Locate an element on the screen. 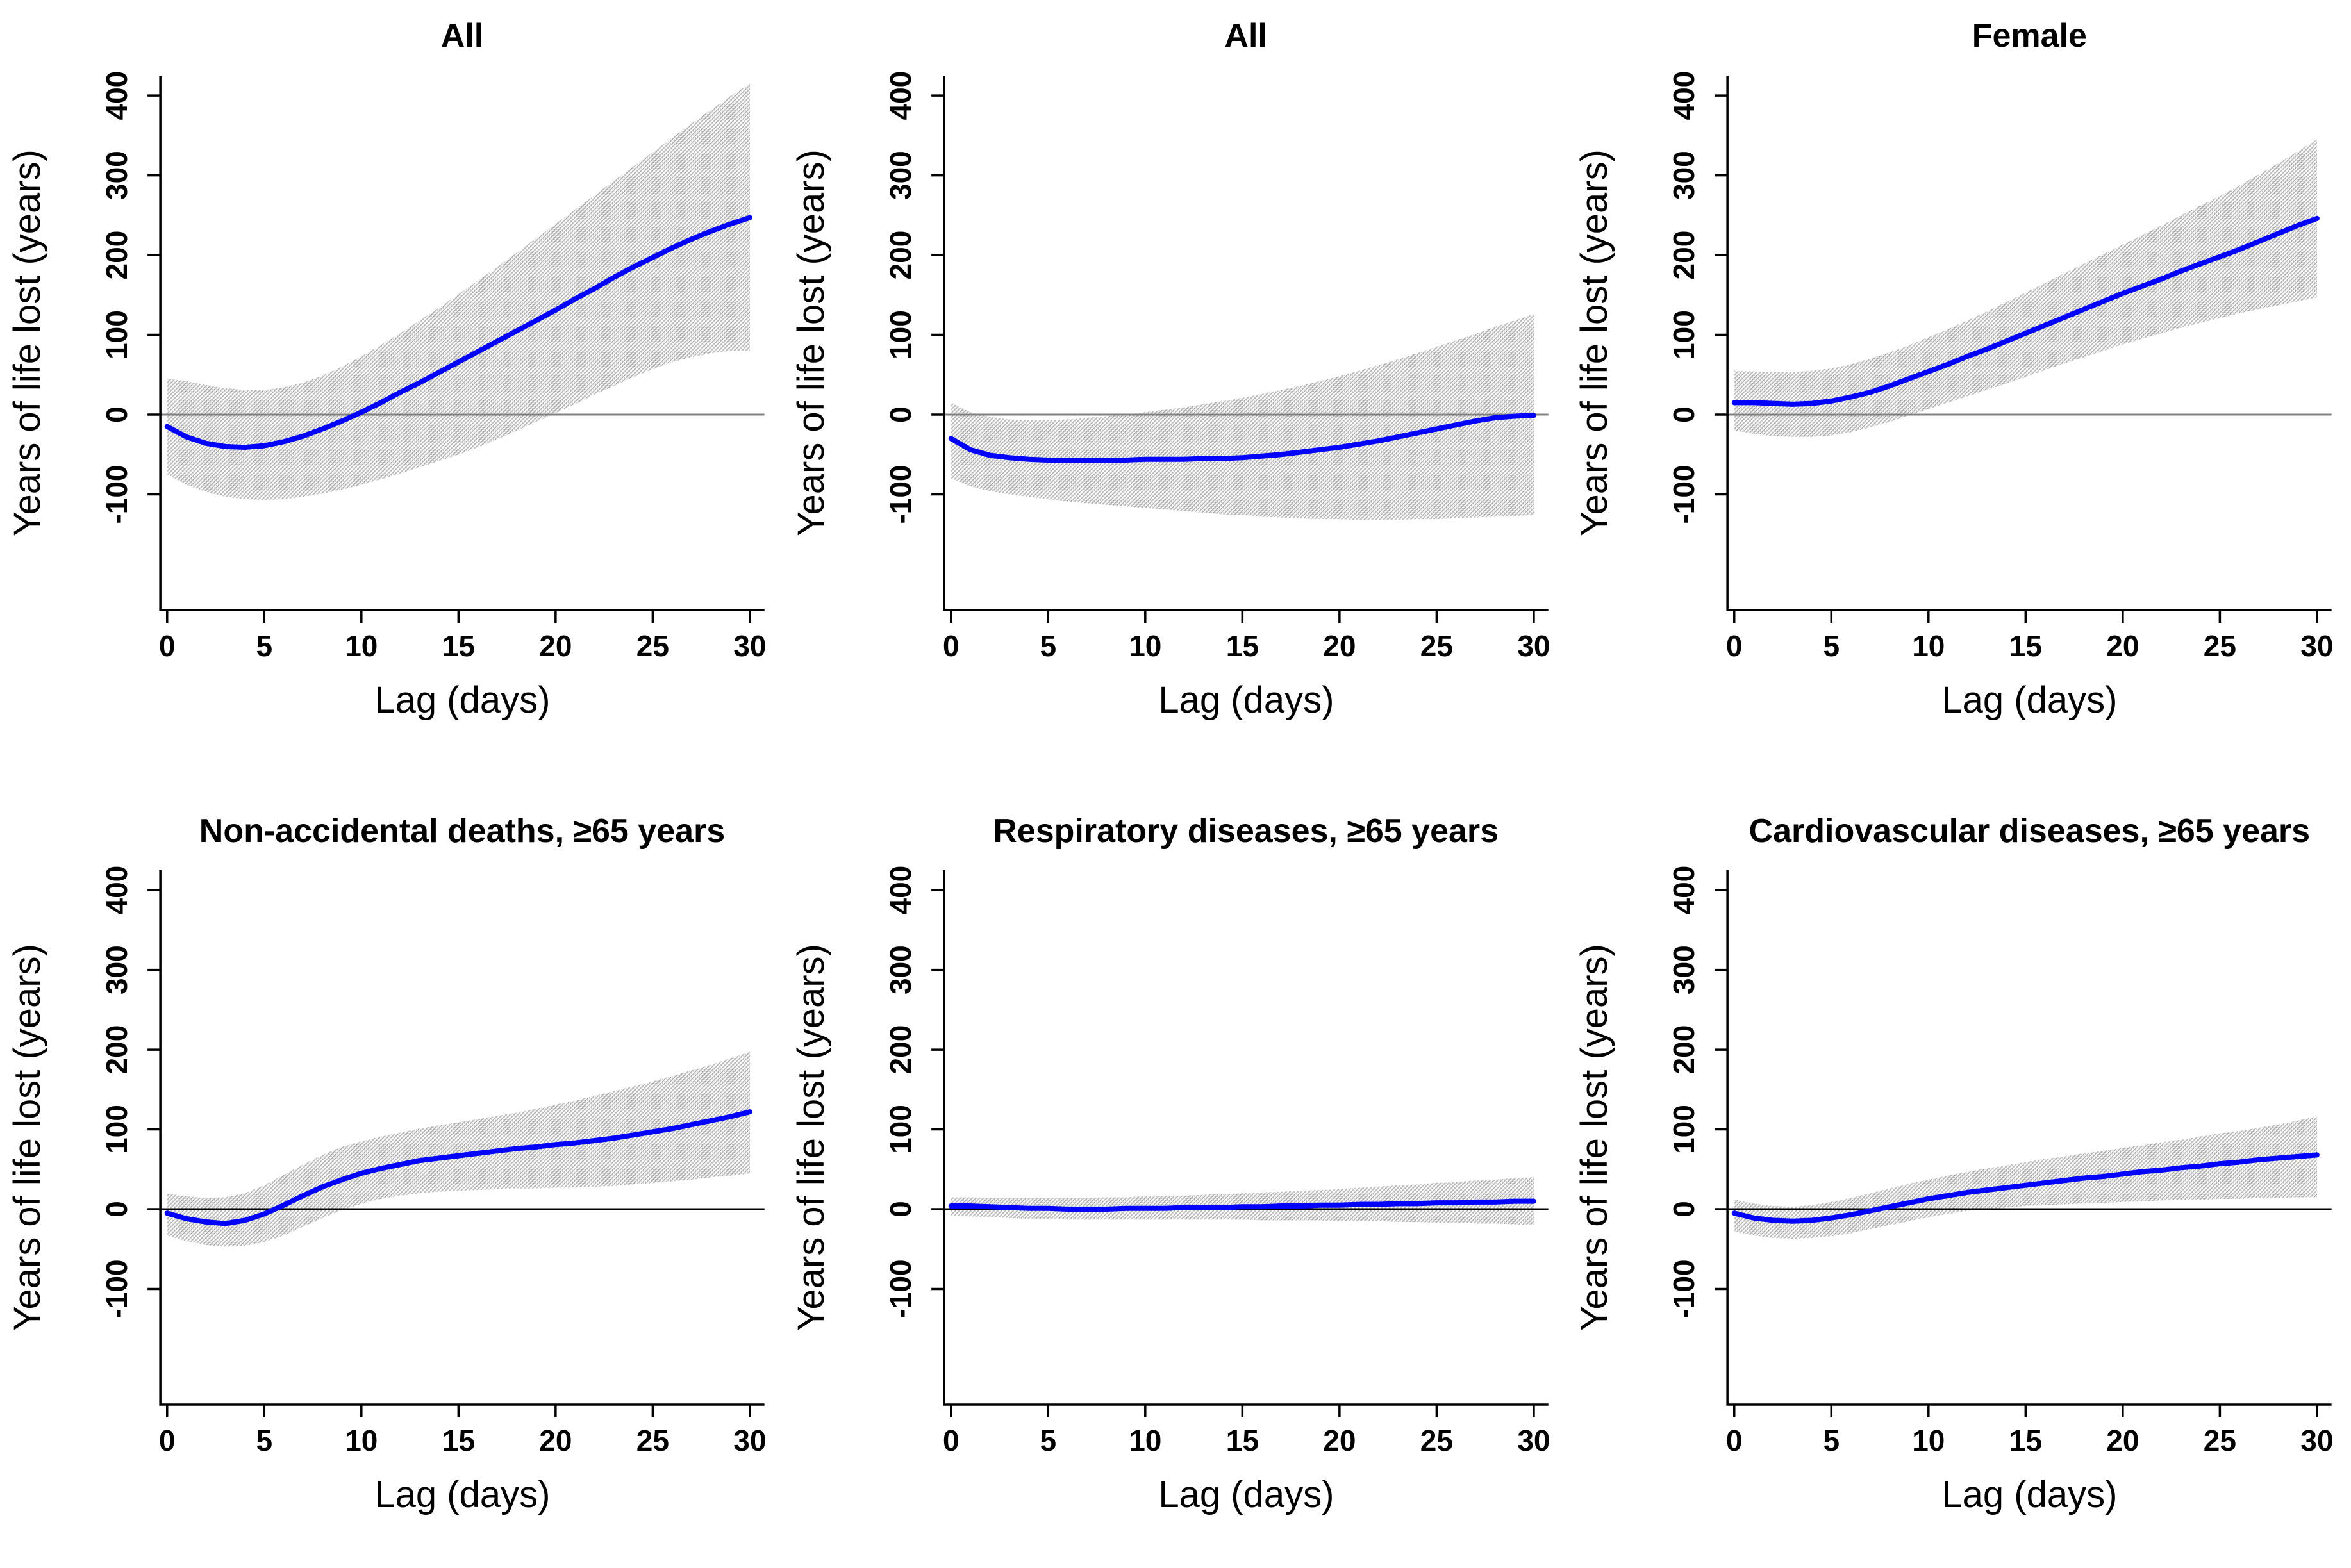 The width and height of the screenshot is (2351, 1568). panel-title: Cardiovascular diseases, ≥65 years is located at coordinates (2030, 831).